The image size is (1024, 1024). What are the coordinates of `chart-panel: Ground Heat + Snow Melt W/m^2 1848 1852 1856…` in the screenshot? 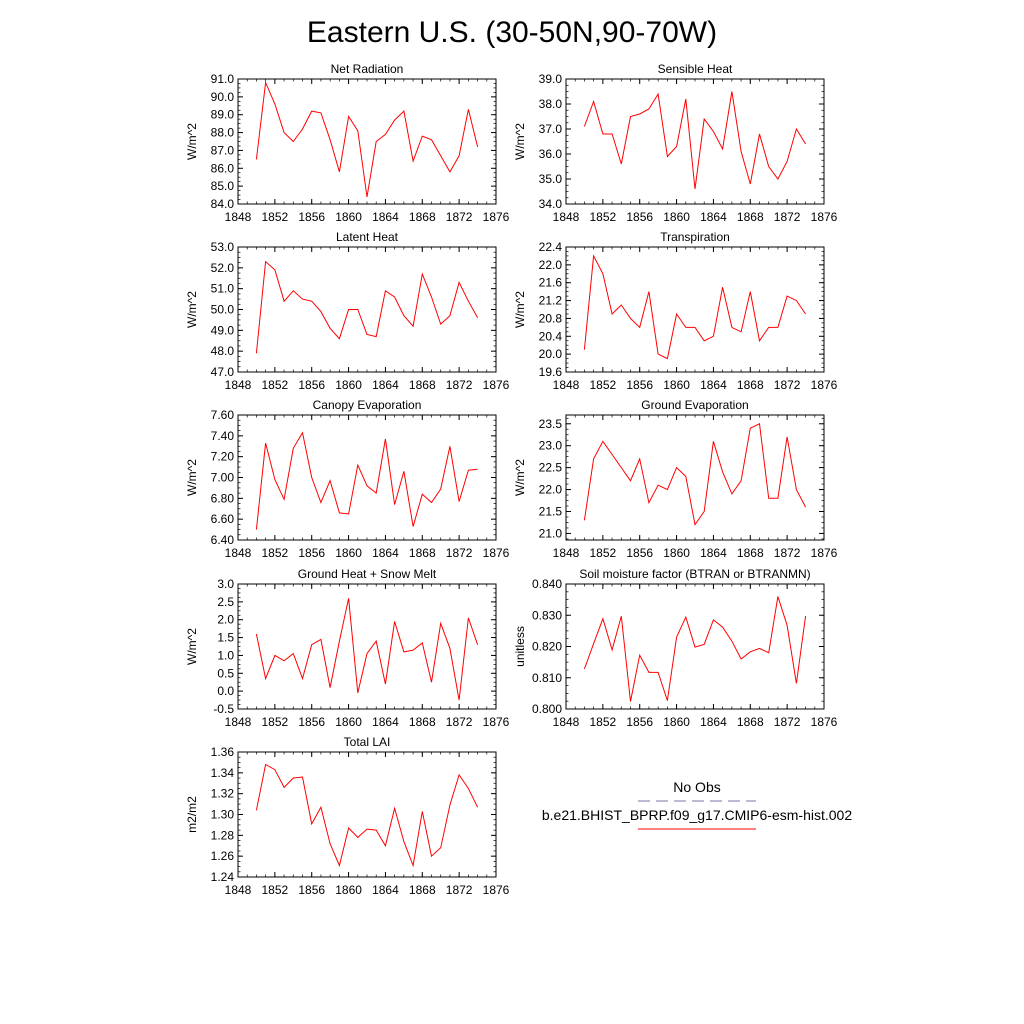 It's located at (347, 648).